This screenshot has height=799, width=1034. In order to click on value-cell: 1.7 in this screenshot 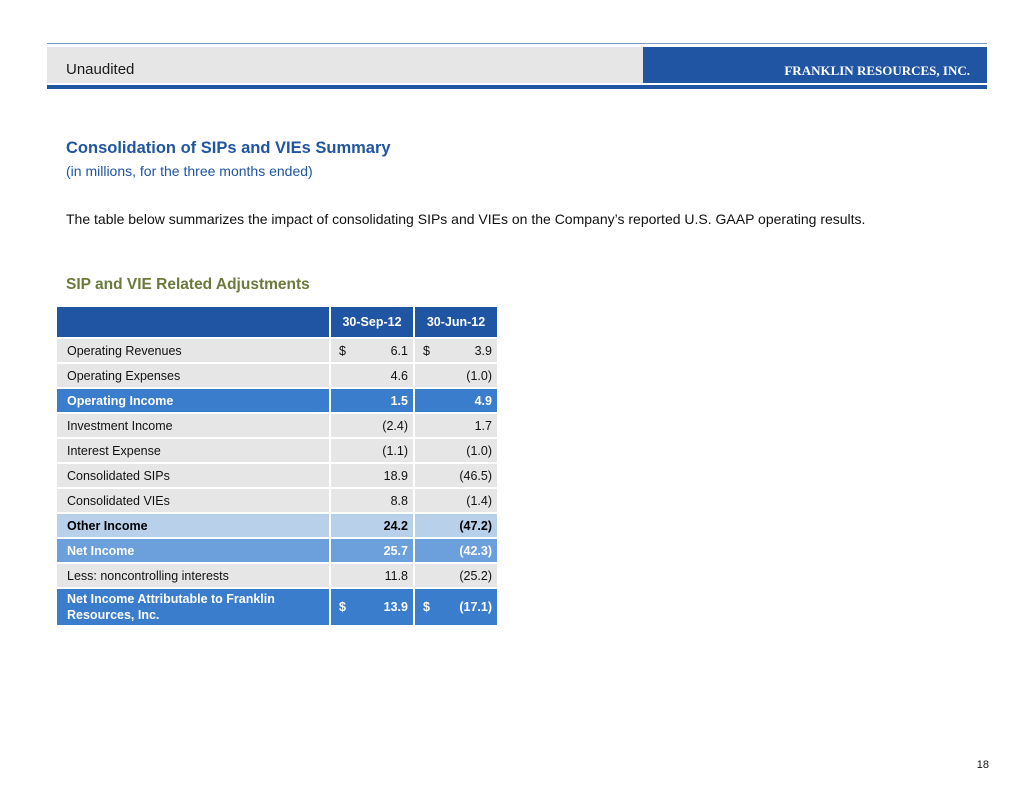, I will do `click(456, 426)`.